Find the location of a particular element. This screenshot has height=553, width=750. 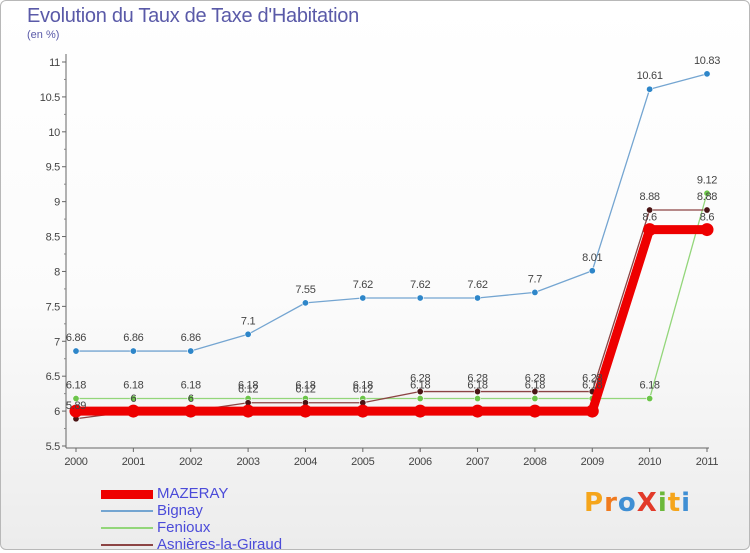

x-tick-label: 2006 is located at coordinates (420, 462).